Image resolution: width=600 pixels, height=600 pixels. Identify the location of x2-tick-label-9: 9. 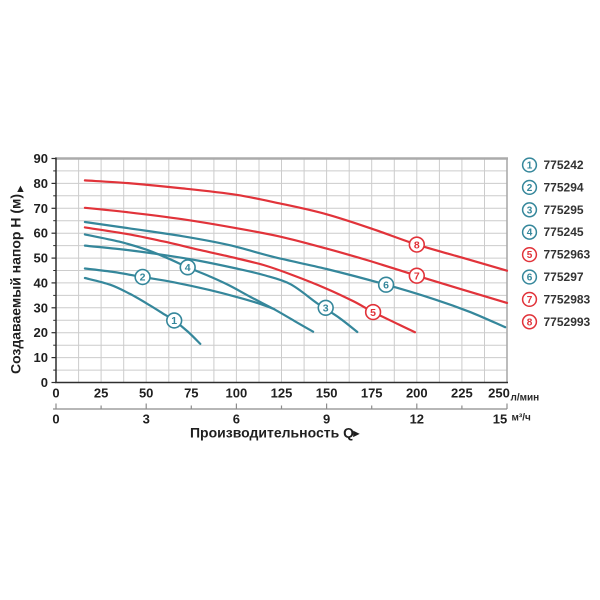
(326, 419).